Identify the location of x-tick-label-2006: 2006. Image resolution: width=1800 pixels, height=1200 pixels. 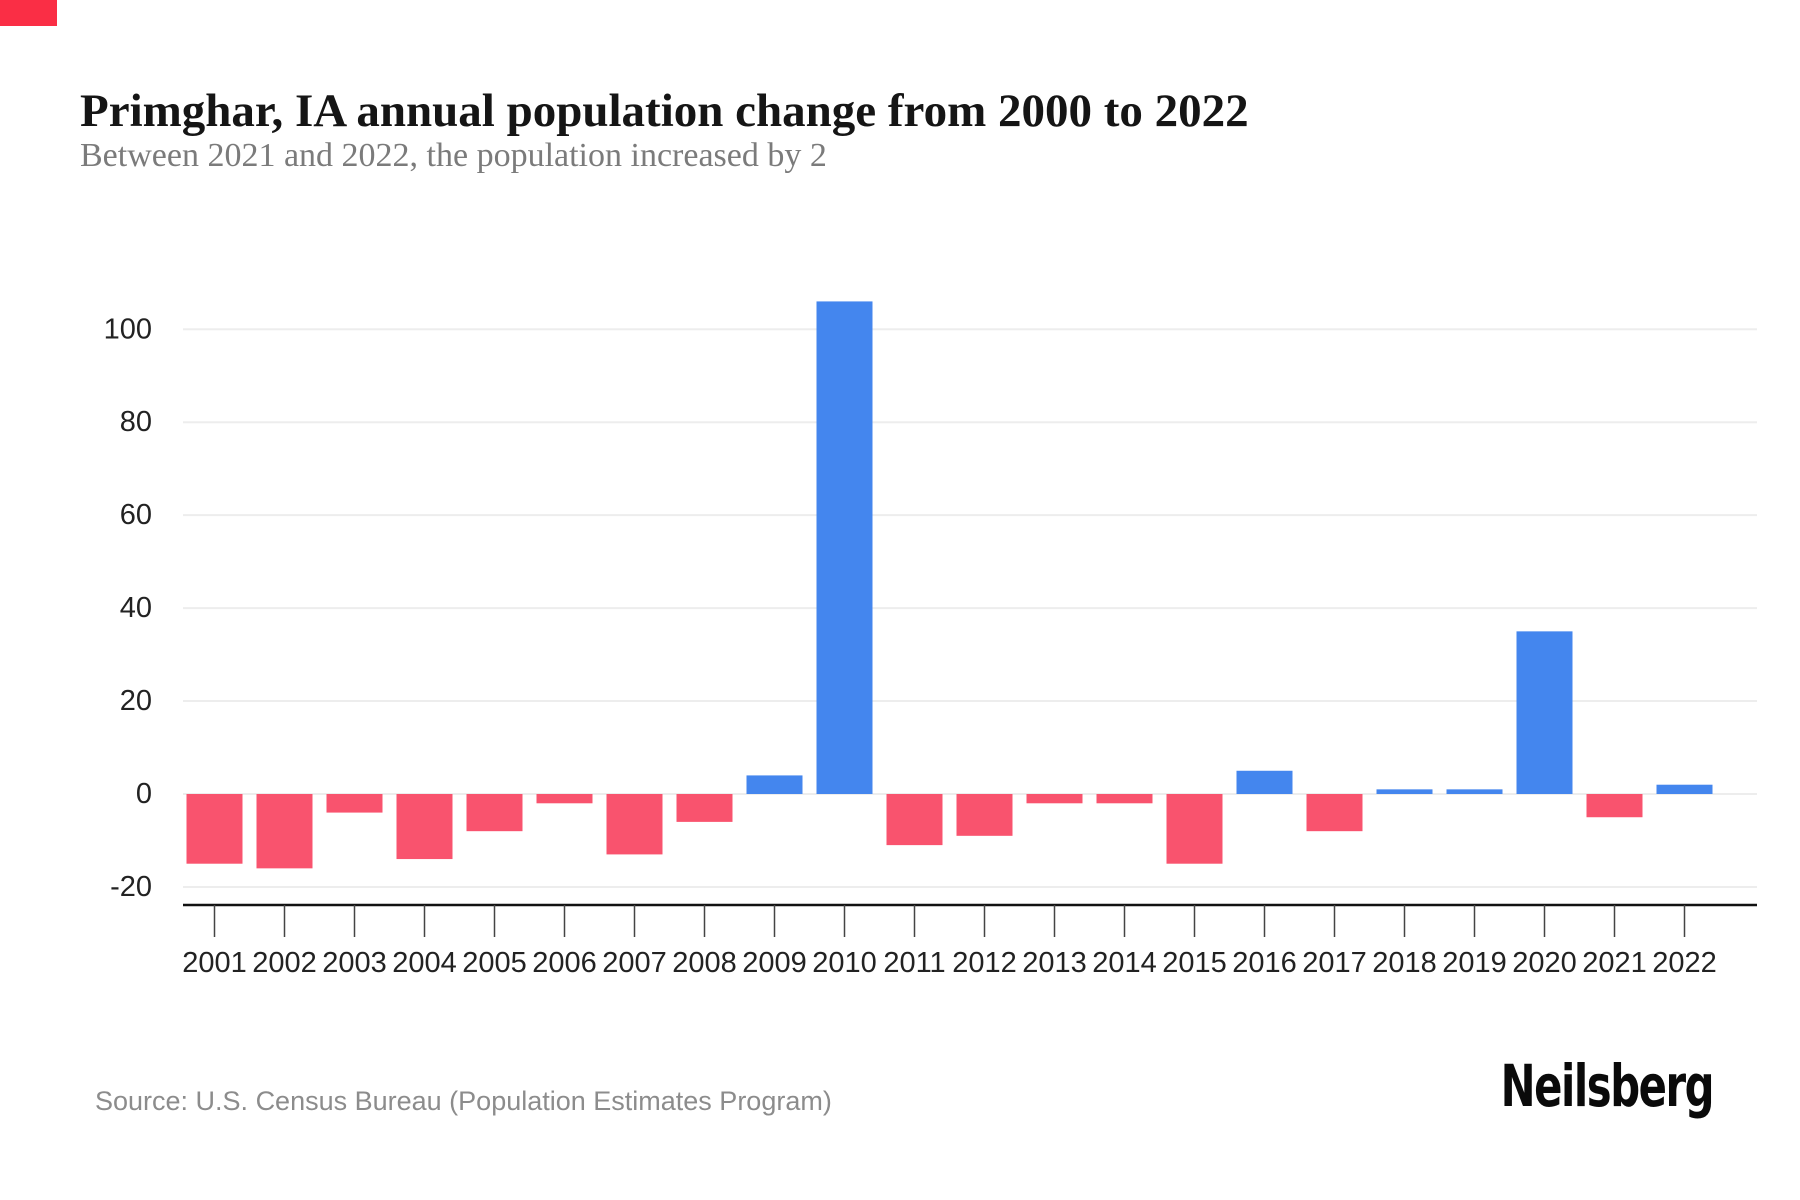
(564, 963).